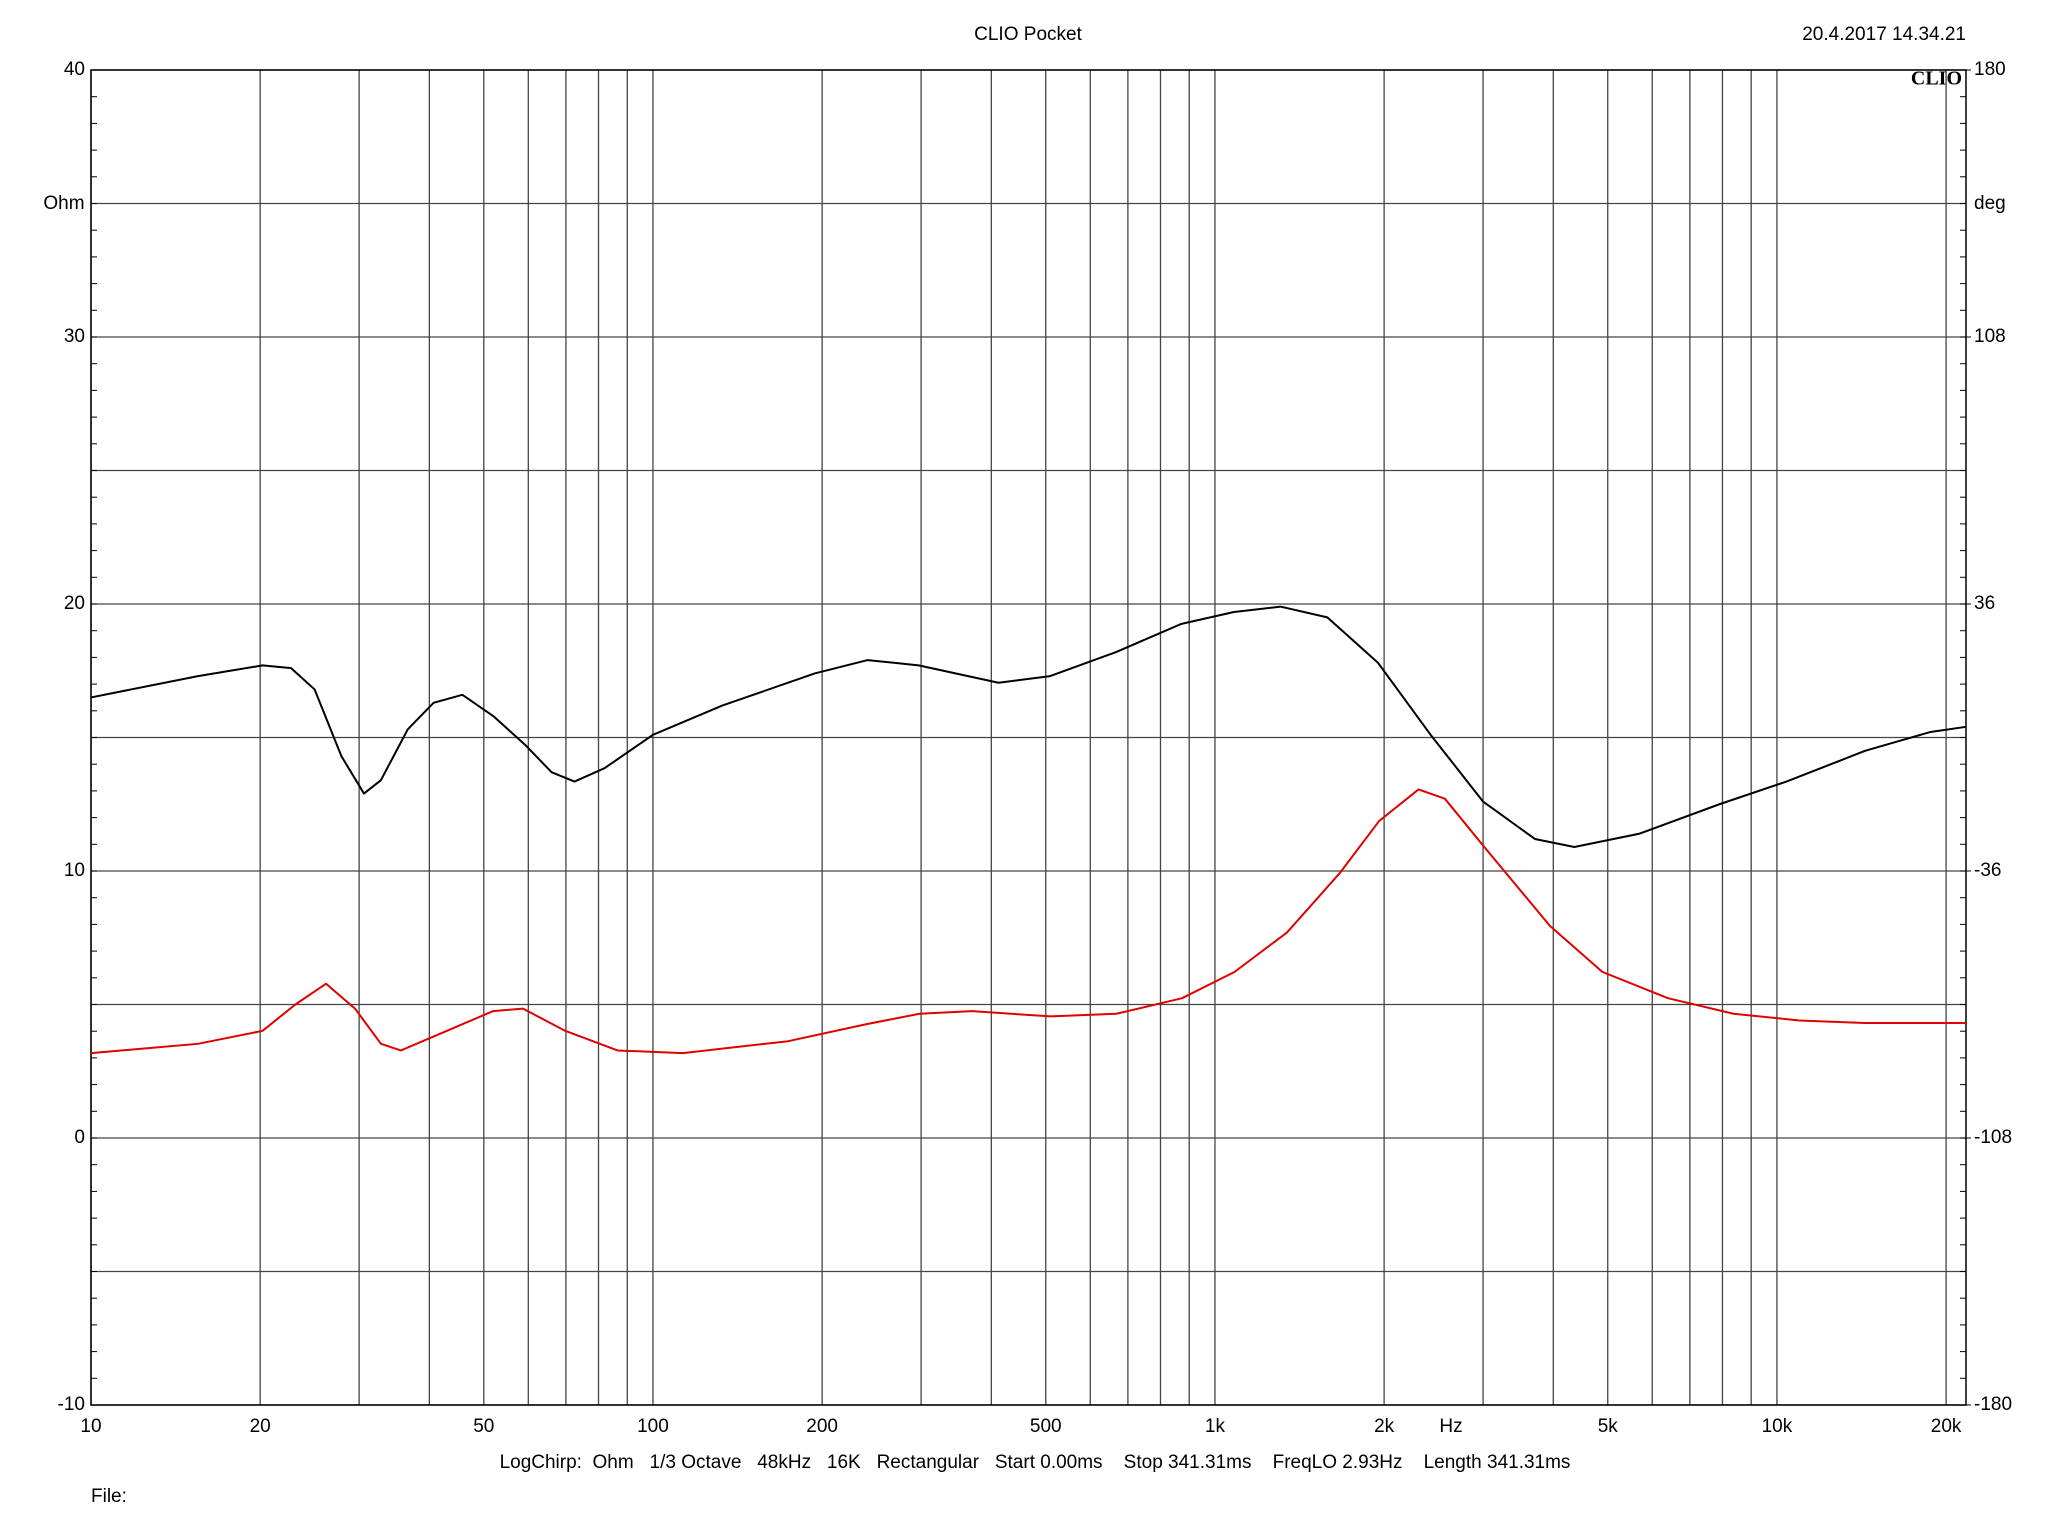  I want to click on y-tick-label: -10, so click(71, 1404).